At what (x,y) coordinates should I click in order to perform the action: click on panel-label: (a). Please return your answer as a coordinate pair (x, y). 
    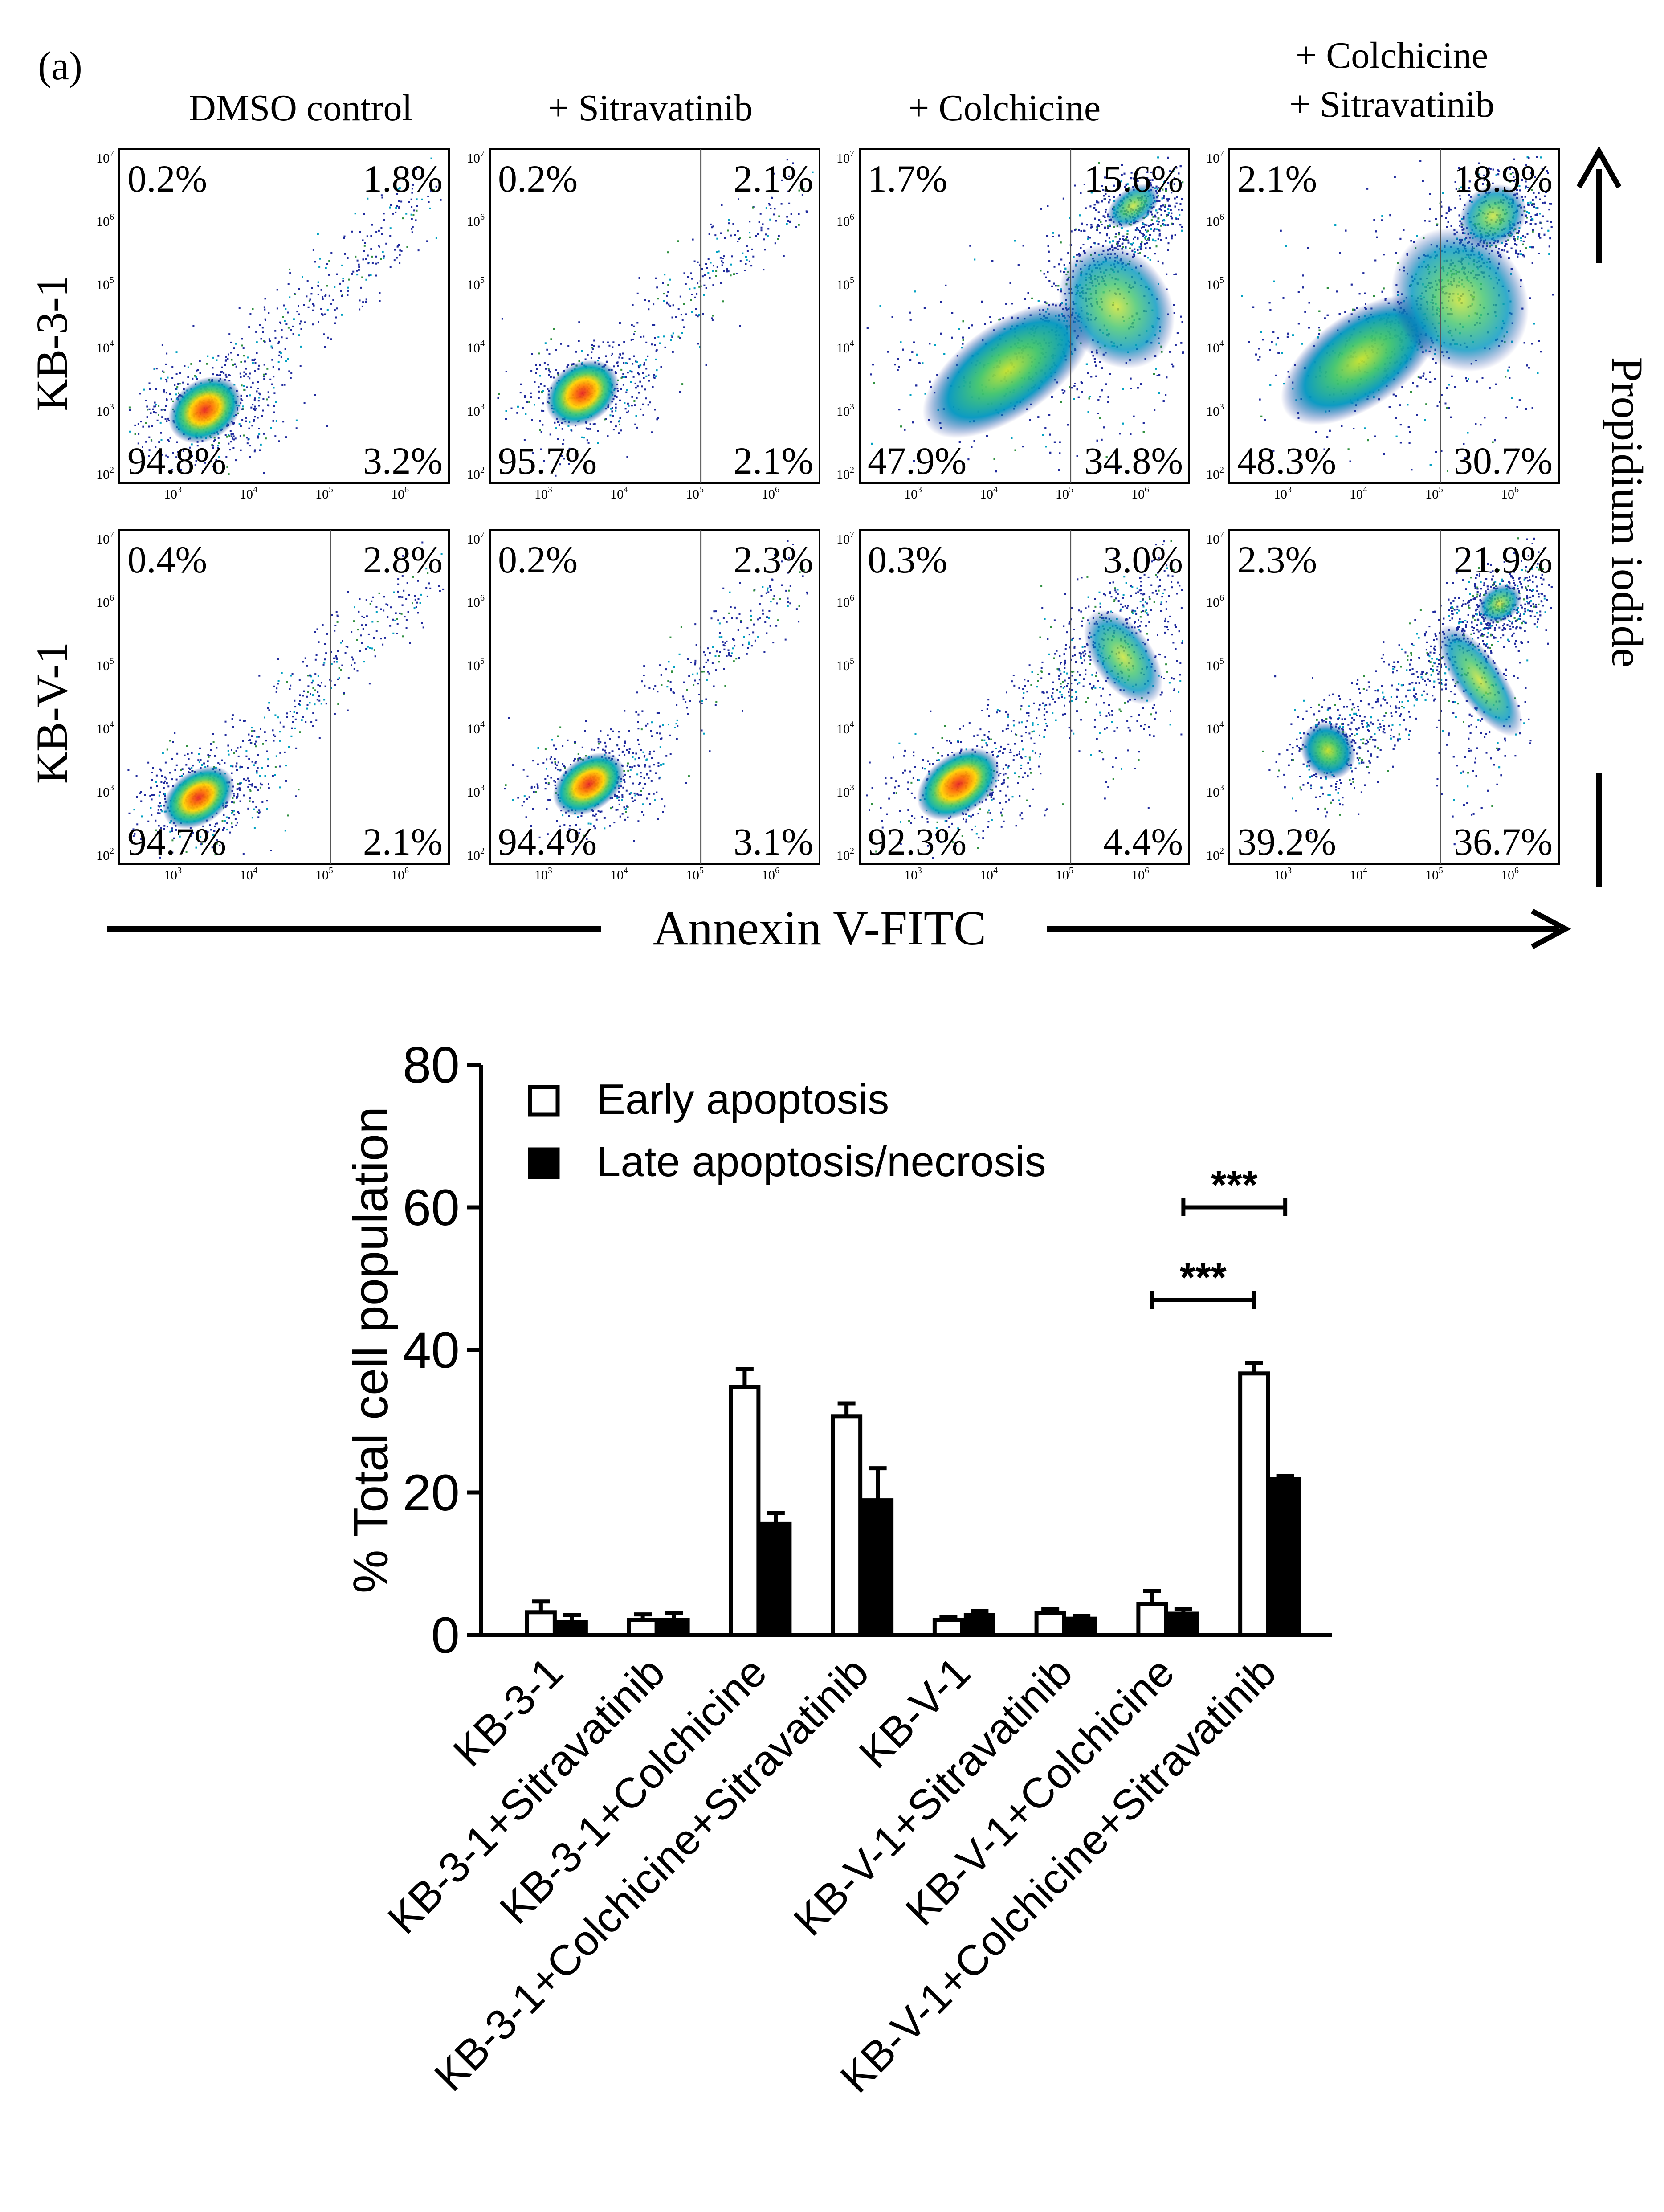
    Looking at the image, I should click on (60, 66).